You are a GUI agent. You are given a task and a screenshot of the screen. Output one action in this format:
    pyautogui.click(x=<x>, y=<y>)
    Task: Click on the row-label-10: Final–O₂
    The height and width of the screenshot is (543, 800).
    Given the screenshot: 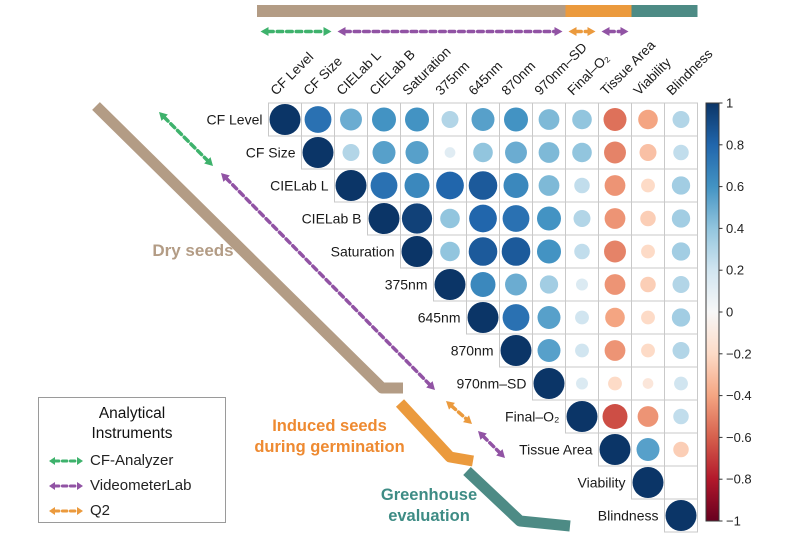 What is the action you would take?
    pyautogui.click(x=532, y=417)
    